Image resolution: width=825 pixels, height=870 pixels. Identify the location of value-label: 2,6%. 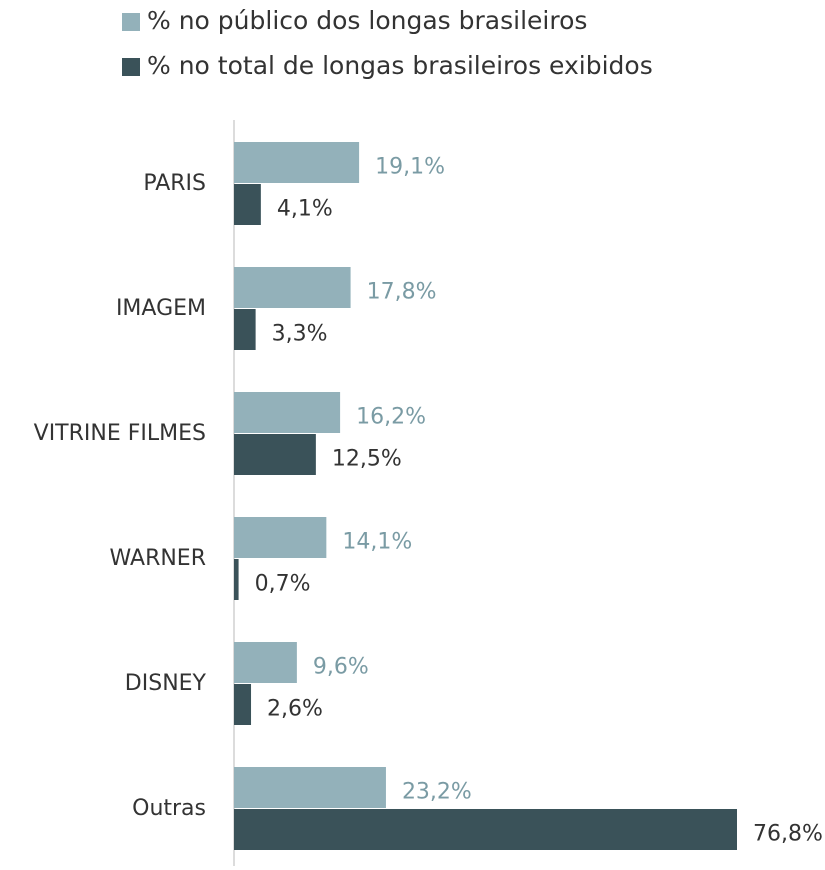
(295, 709).